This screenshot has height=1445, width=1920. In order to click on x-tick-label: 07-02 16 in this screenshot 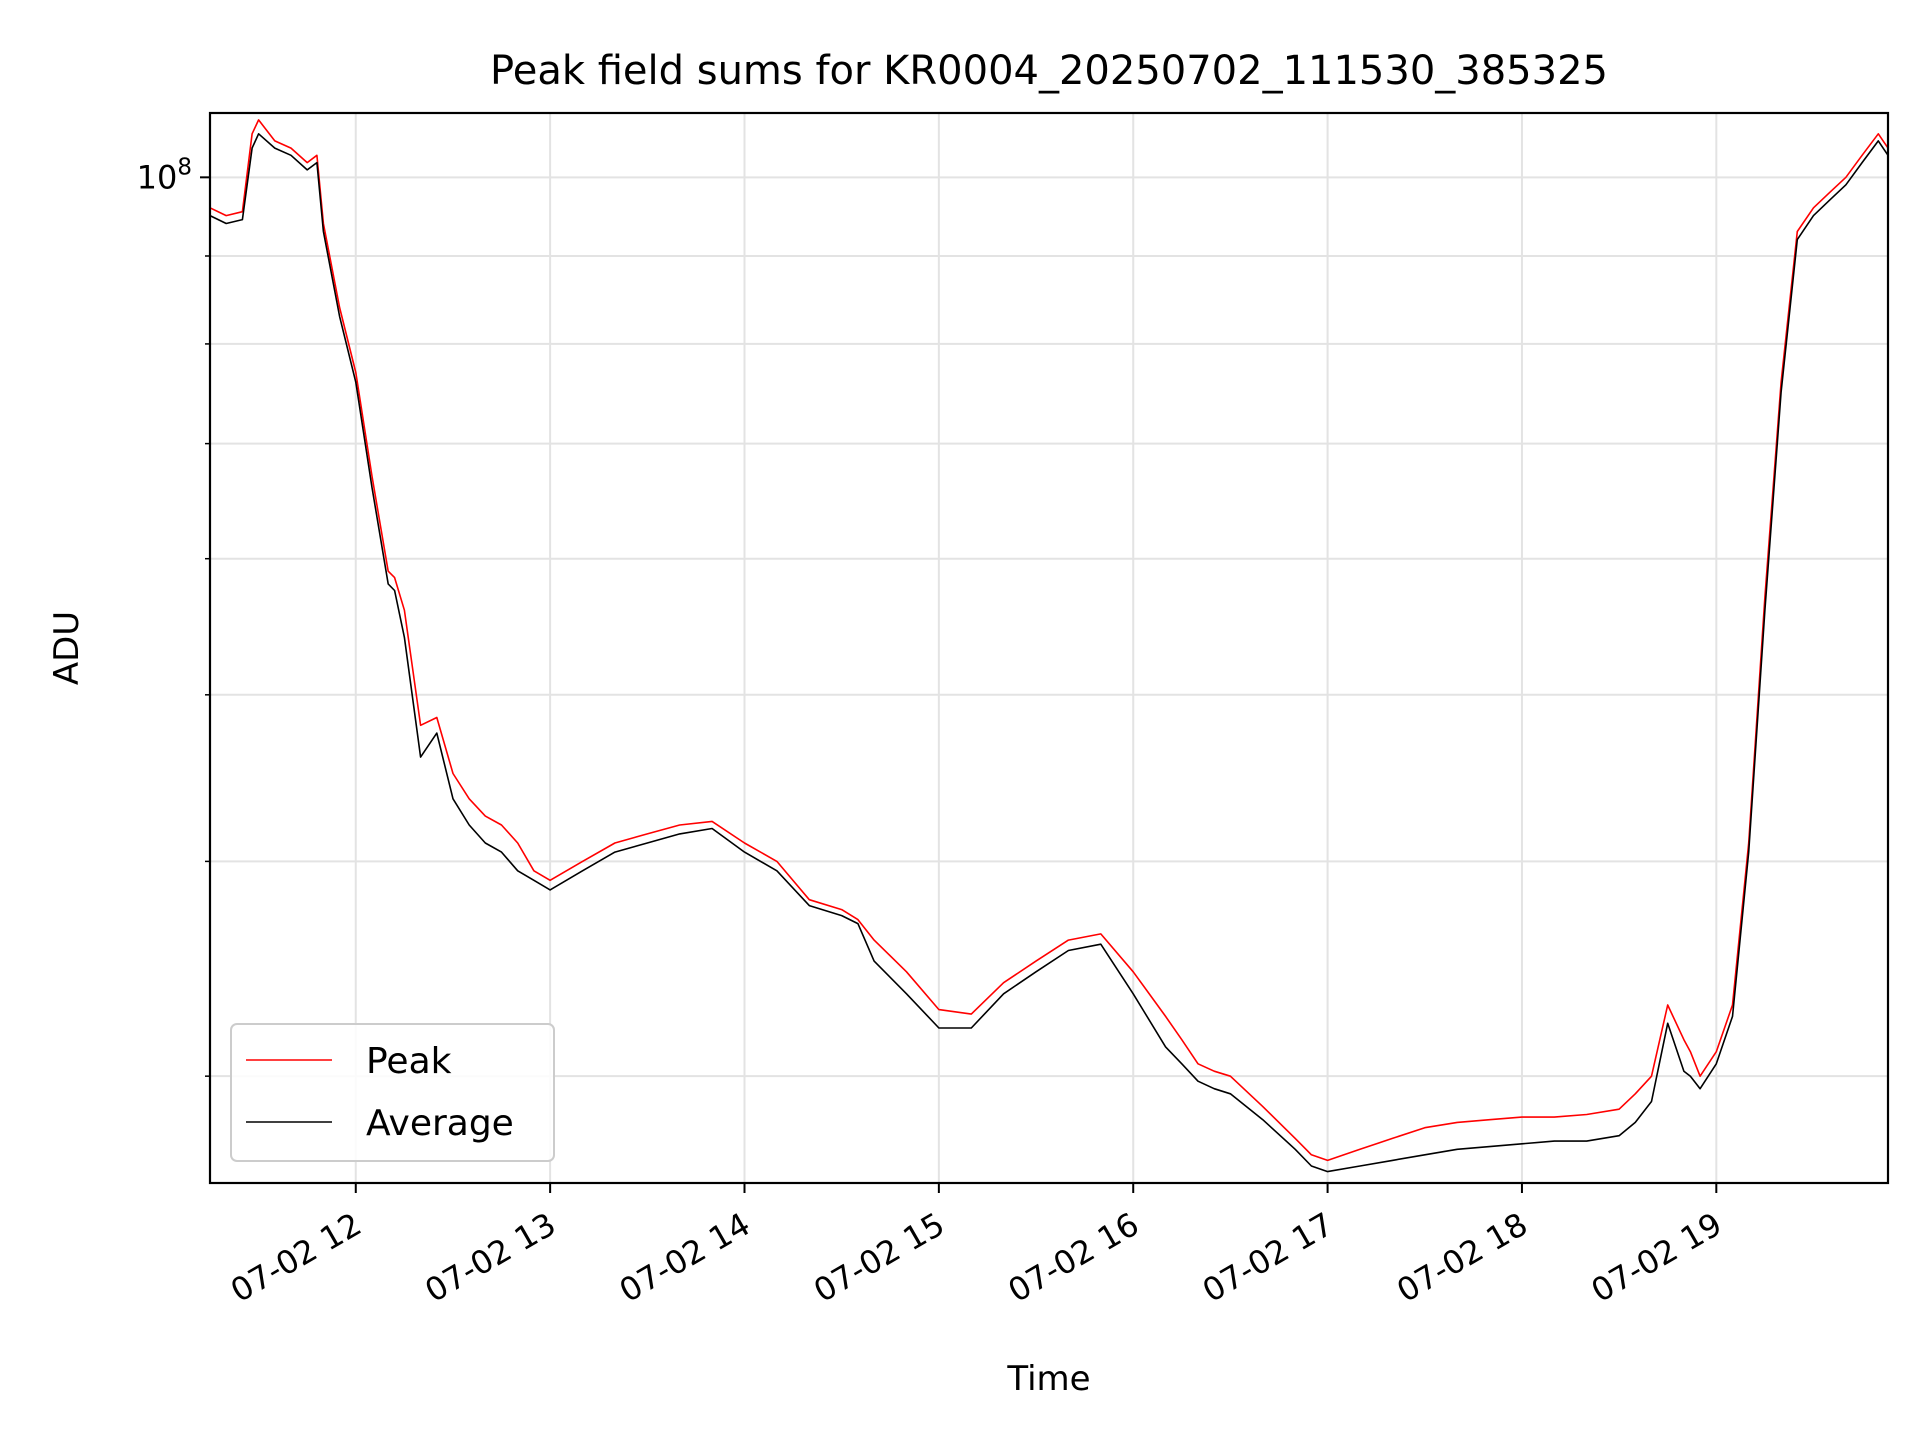, I will do `click(1074, 1257)`.